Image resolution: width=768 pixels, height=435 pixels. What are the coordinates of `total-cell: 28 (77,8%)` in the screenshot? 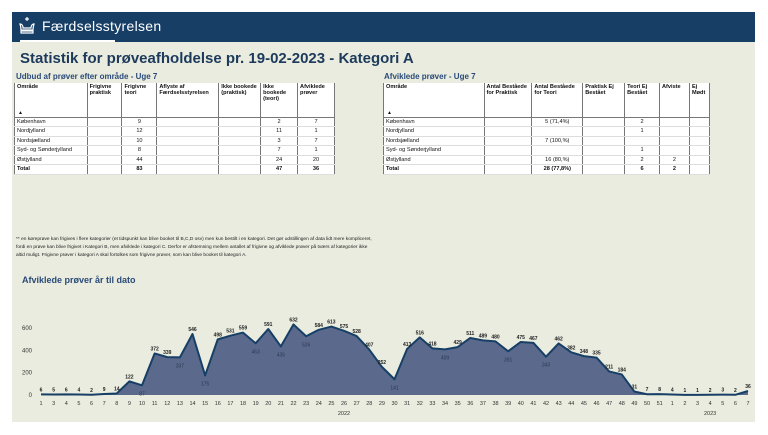 It's located at (557, 169).